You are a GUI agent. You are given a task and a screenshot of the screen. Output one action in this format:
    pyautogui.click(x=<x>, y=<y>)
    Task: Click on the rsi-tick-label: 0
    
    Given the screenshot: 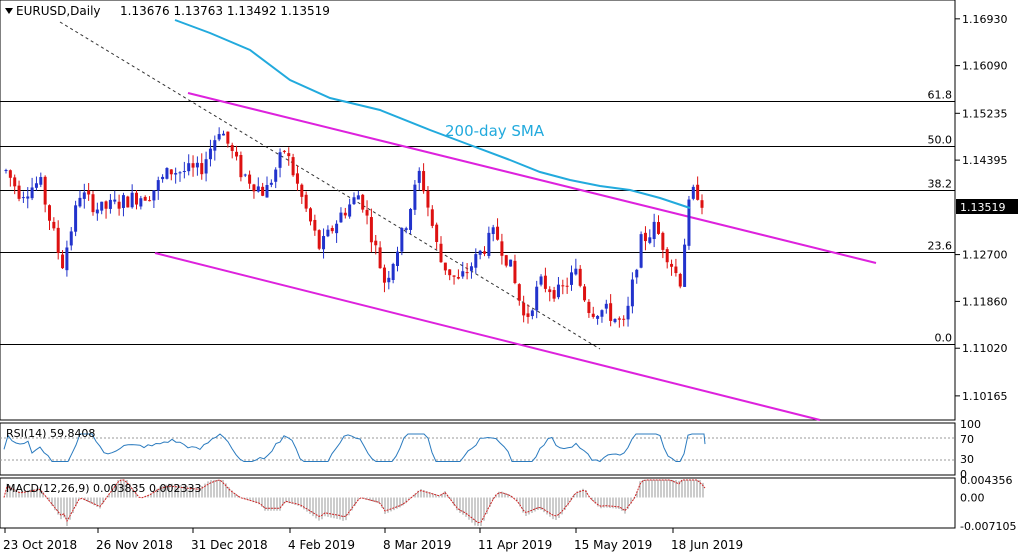 What is the action you would take?
    pyautogui.click(x=963, y=474)
    